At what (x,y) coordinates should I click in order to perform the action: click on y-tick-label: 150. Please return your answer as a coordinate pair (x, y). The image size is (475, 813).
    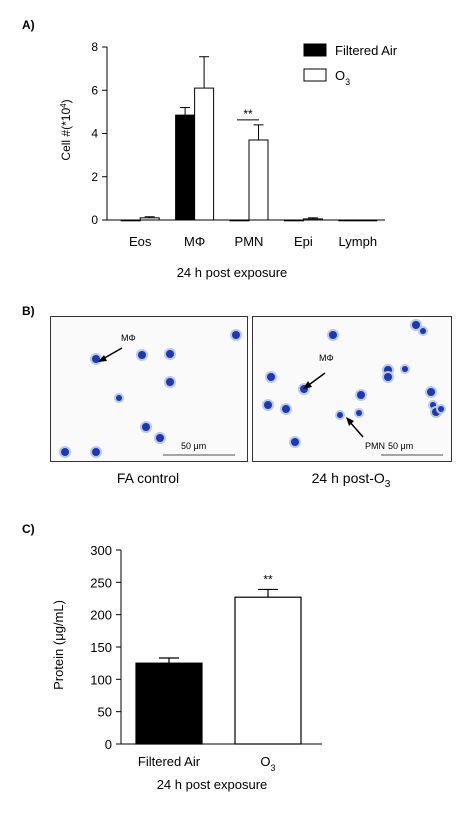
    Looking at the image, I should click on (101, 647).